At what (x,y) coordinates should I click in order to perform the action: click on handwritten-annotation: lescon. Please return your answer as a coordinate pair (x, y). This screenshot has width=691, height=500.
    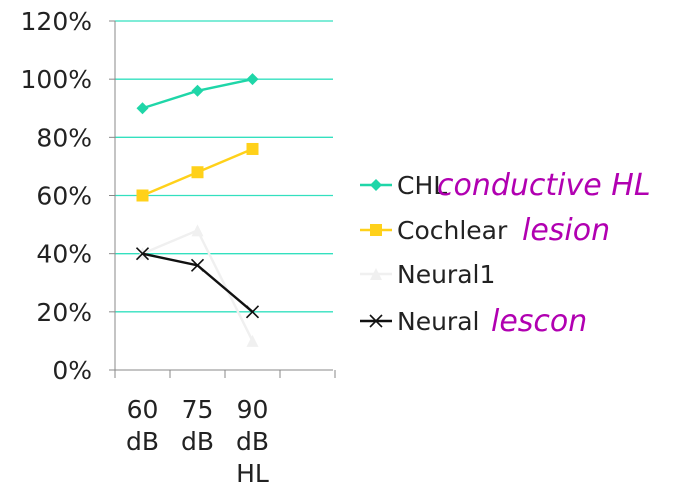
    Looking at the image, I should click on (539, 321).